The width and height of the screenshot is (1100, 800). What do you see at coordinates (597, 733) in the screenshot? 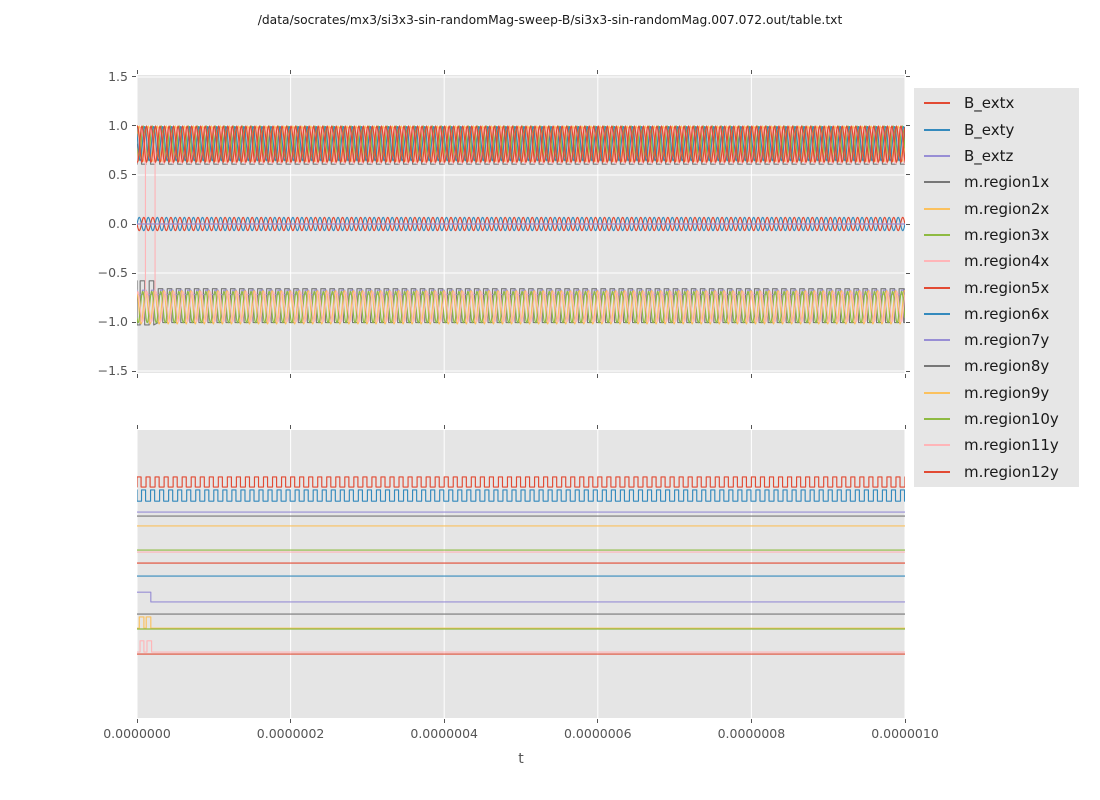
I see `x-tick-label: 0.0000006` at bounding box center [597, 733].